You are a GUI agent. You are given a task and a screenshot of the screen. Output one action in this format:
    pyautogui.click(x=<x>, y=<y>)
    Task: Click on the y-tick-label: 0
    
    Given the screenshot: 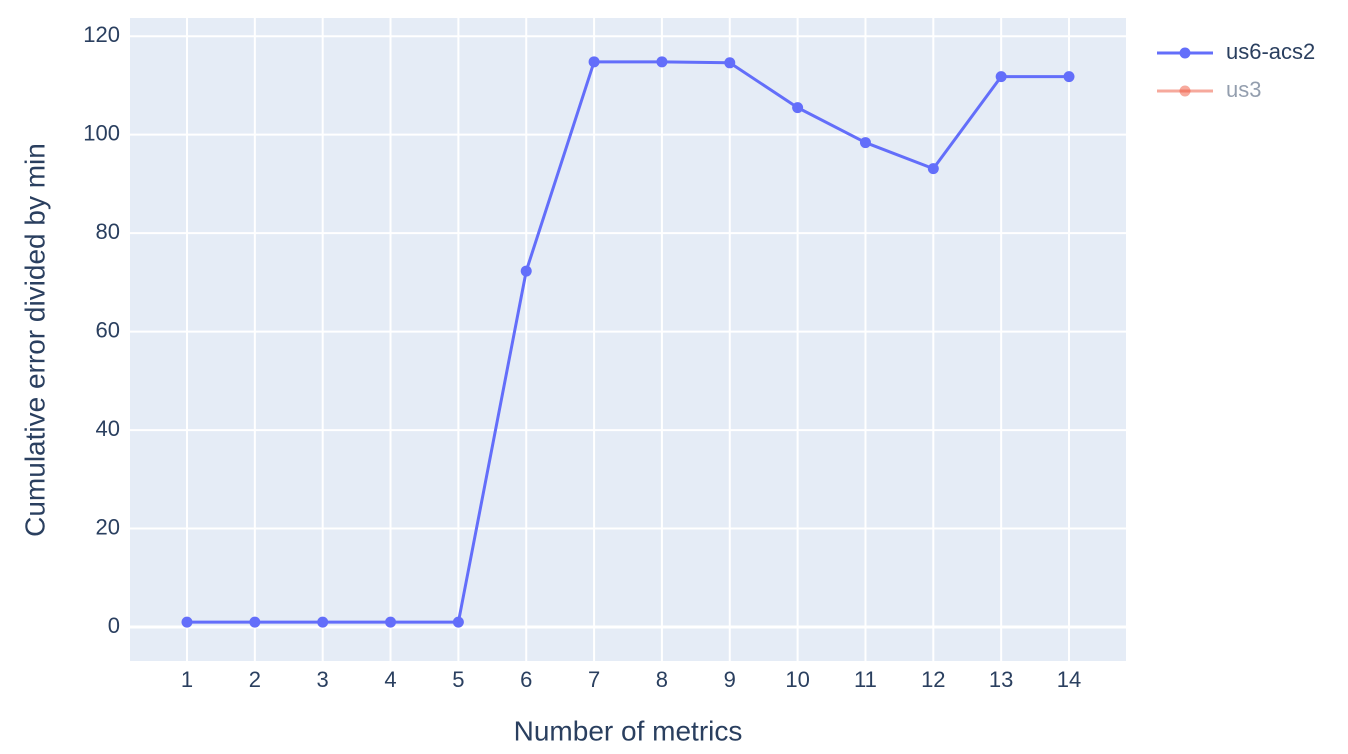 What is the action you would take?
    pyautogui.click(x=114, y=625)
    